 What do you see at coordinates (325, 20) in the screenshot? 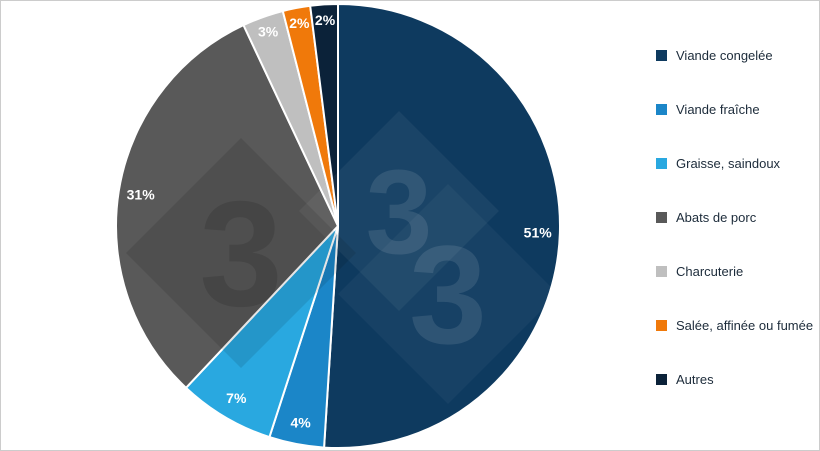
I see `slice-label-6: 2%` at bounding box center [325, 20].